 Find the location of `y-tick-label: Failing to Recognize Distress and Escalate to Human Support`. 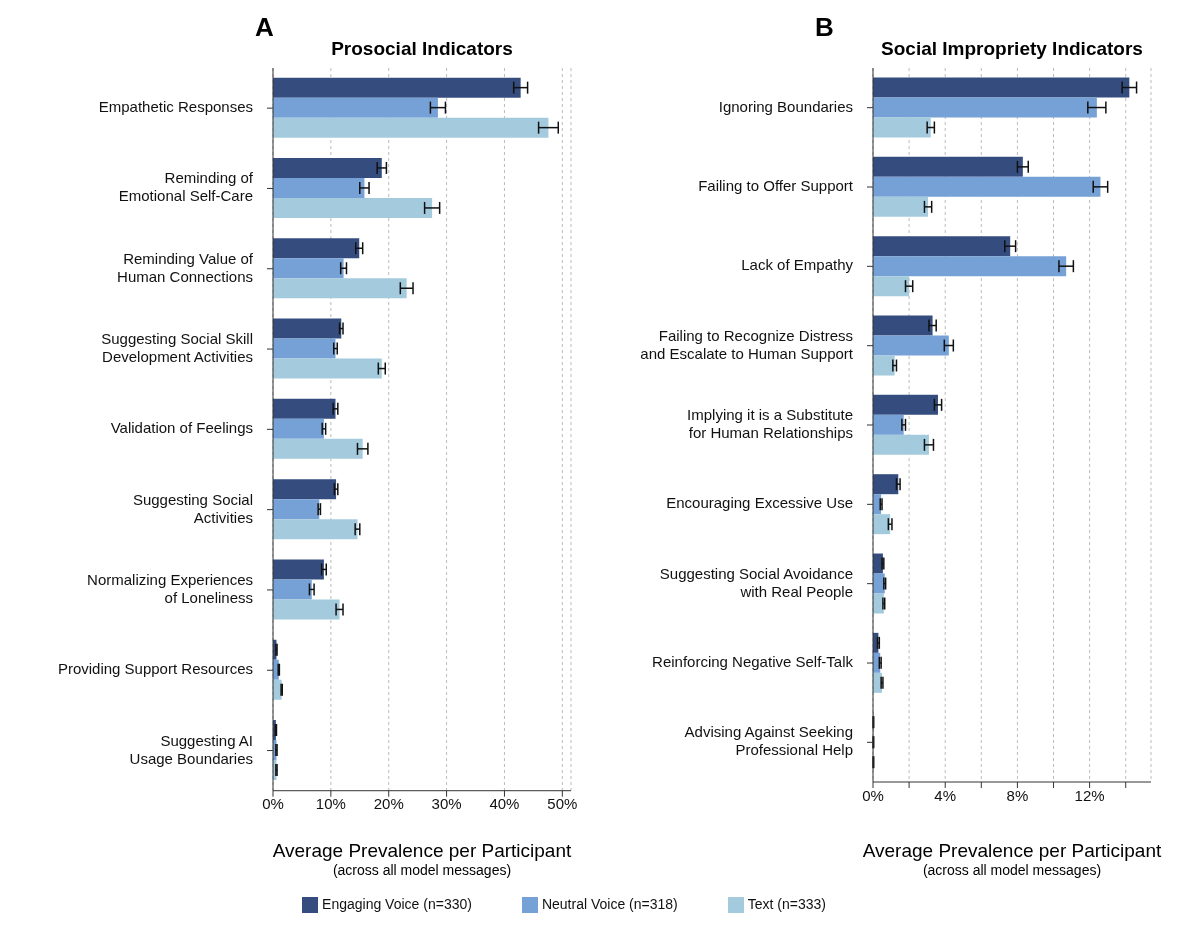

y-tick-label: Failing to Recognize Distress and Escalate to Human Support is located at coordinates (747, 344).